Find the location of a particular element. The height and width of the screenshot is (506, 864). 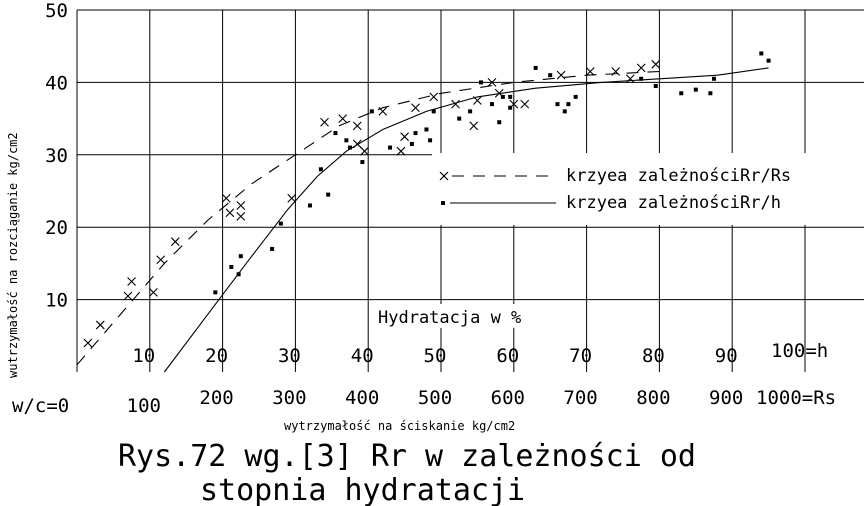

rs-axis-end-label: 1000=Rs is located at coordinates (796, 398).